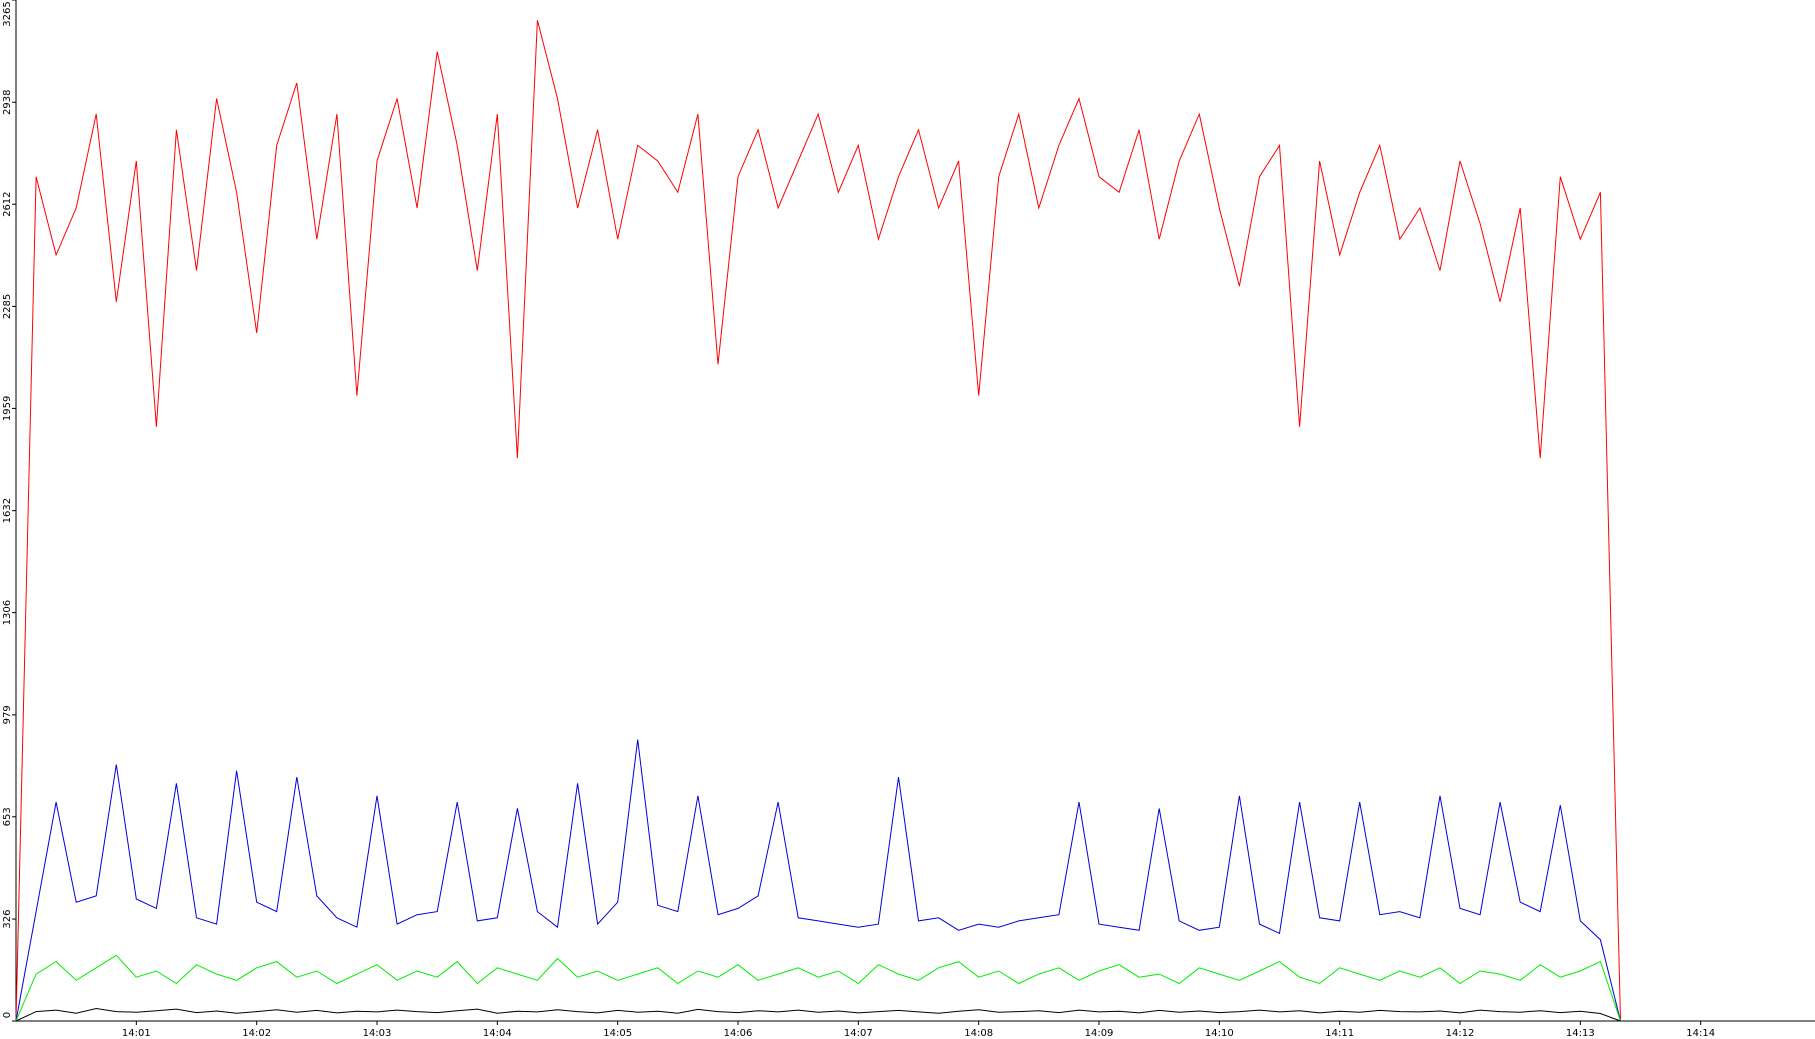 The image size is (1815, 1039). What do you see at coordinates (7, 714) in the screenshot?
I see `y-tick-label: 979` at bounding box center [7, 714].